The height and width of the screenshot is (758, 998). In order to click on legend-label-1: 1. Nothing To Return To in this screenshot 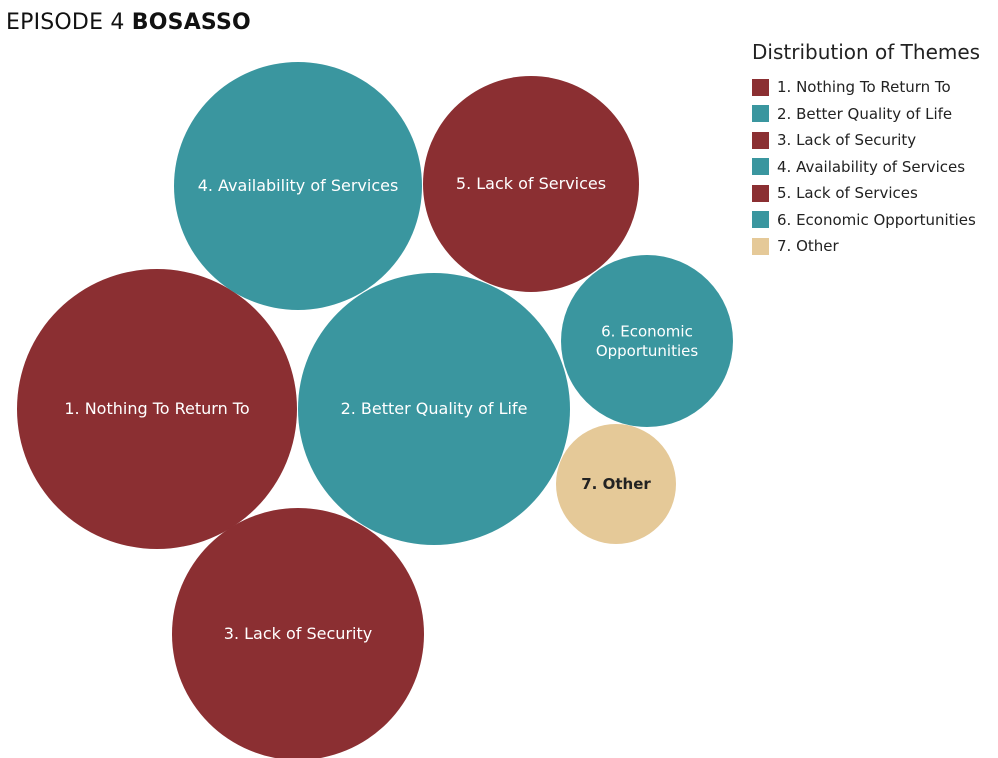, I will do `click(864, 87)`.